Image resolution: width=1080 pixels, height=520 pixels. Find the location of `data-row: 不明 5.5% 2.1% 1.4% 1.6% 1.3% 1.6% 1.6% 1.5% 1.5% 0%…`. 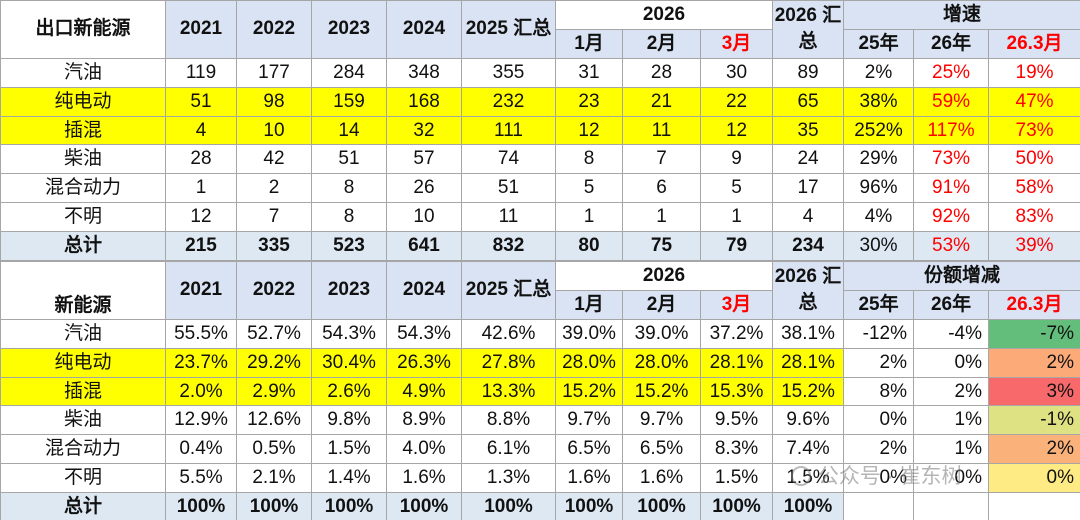

data-row: 不明 5.5% 2.1% 1.4% 1.6% 1.3% 1.6% 1.6% 1.5% 1.5% 0%… is located at coordinates (540, 478).